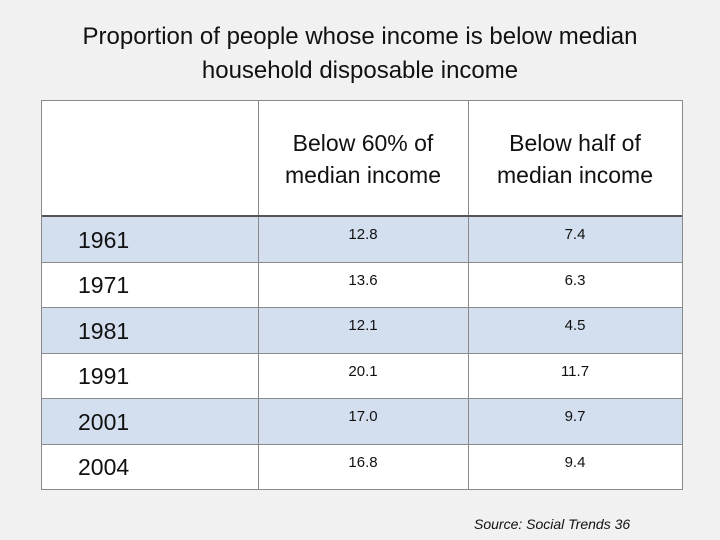 Image resolution: width=720 pixels, height=540 pixels. Describe the element at coordinates (363, 462) in the screenshot. I see `cell-below-60: 16.8` at that location.